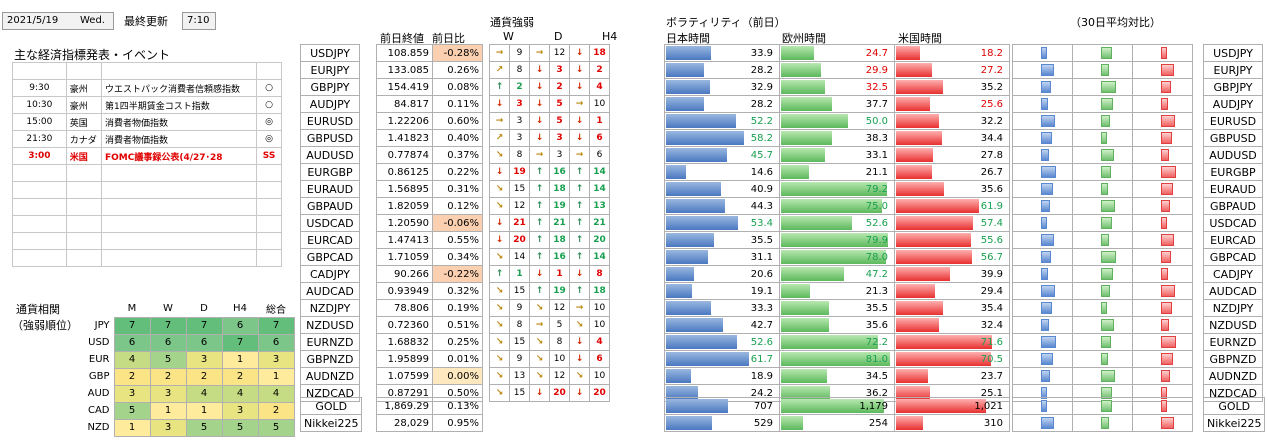 The image size is (1268, 448). Describe the element at coordinates (549, 223) in the screenshot. I see `strength-row: ↓ 21 ↑ 21 ↑ 21` at that location.